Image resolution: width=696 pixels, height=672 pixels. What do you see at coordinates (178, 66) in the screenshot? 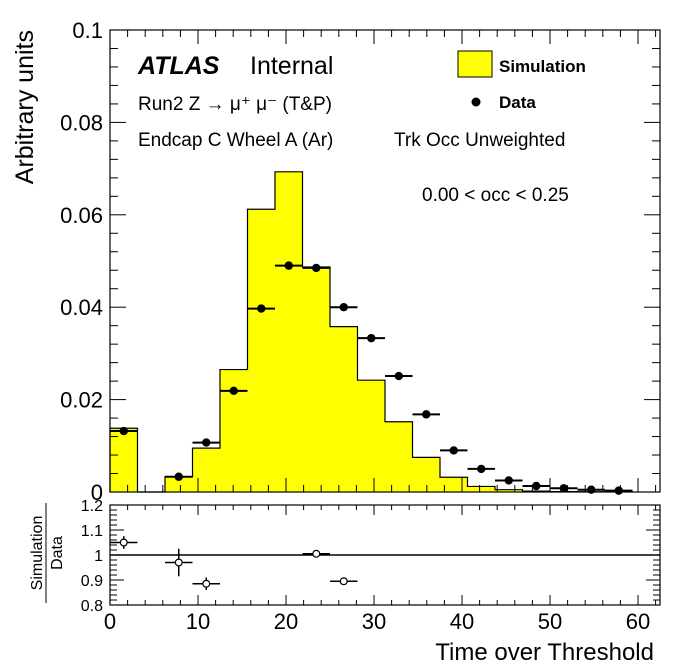
I see `atlas-label: ATLAS` at bounding box center [178, 66].